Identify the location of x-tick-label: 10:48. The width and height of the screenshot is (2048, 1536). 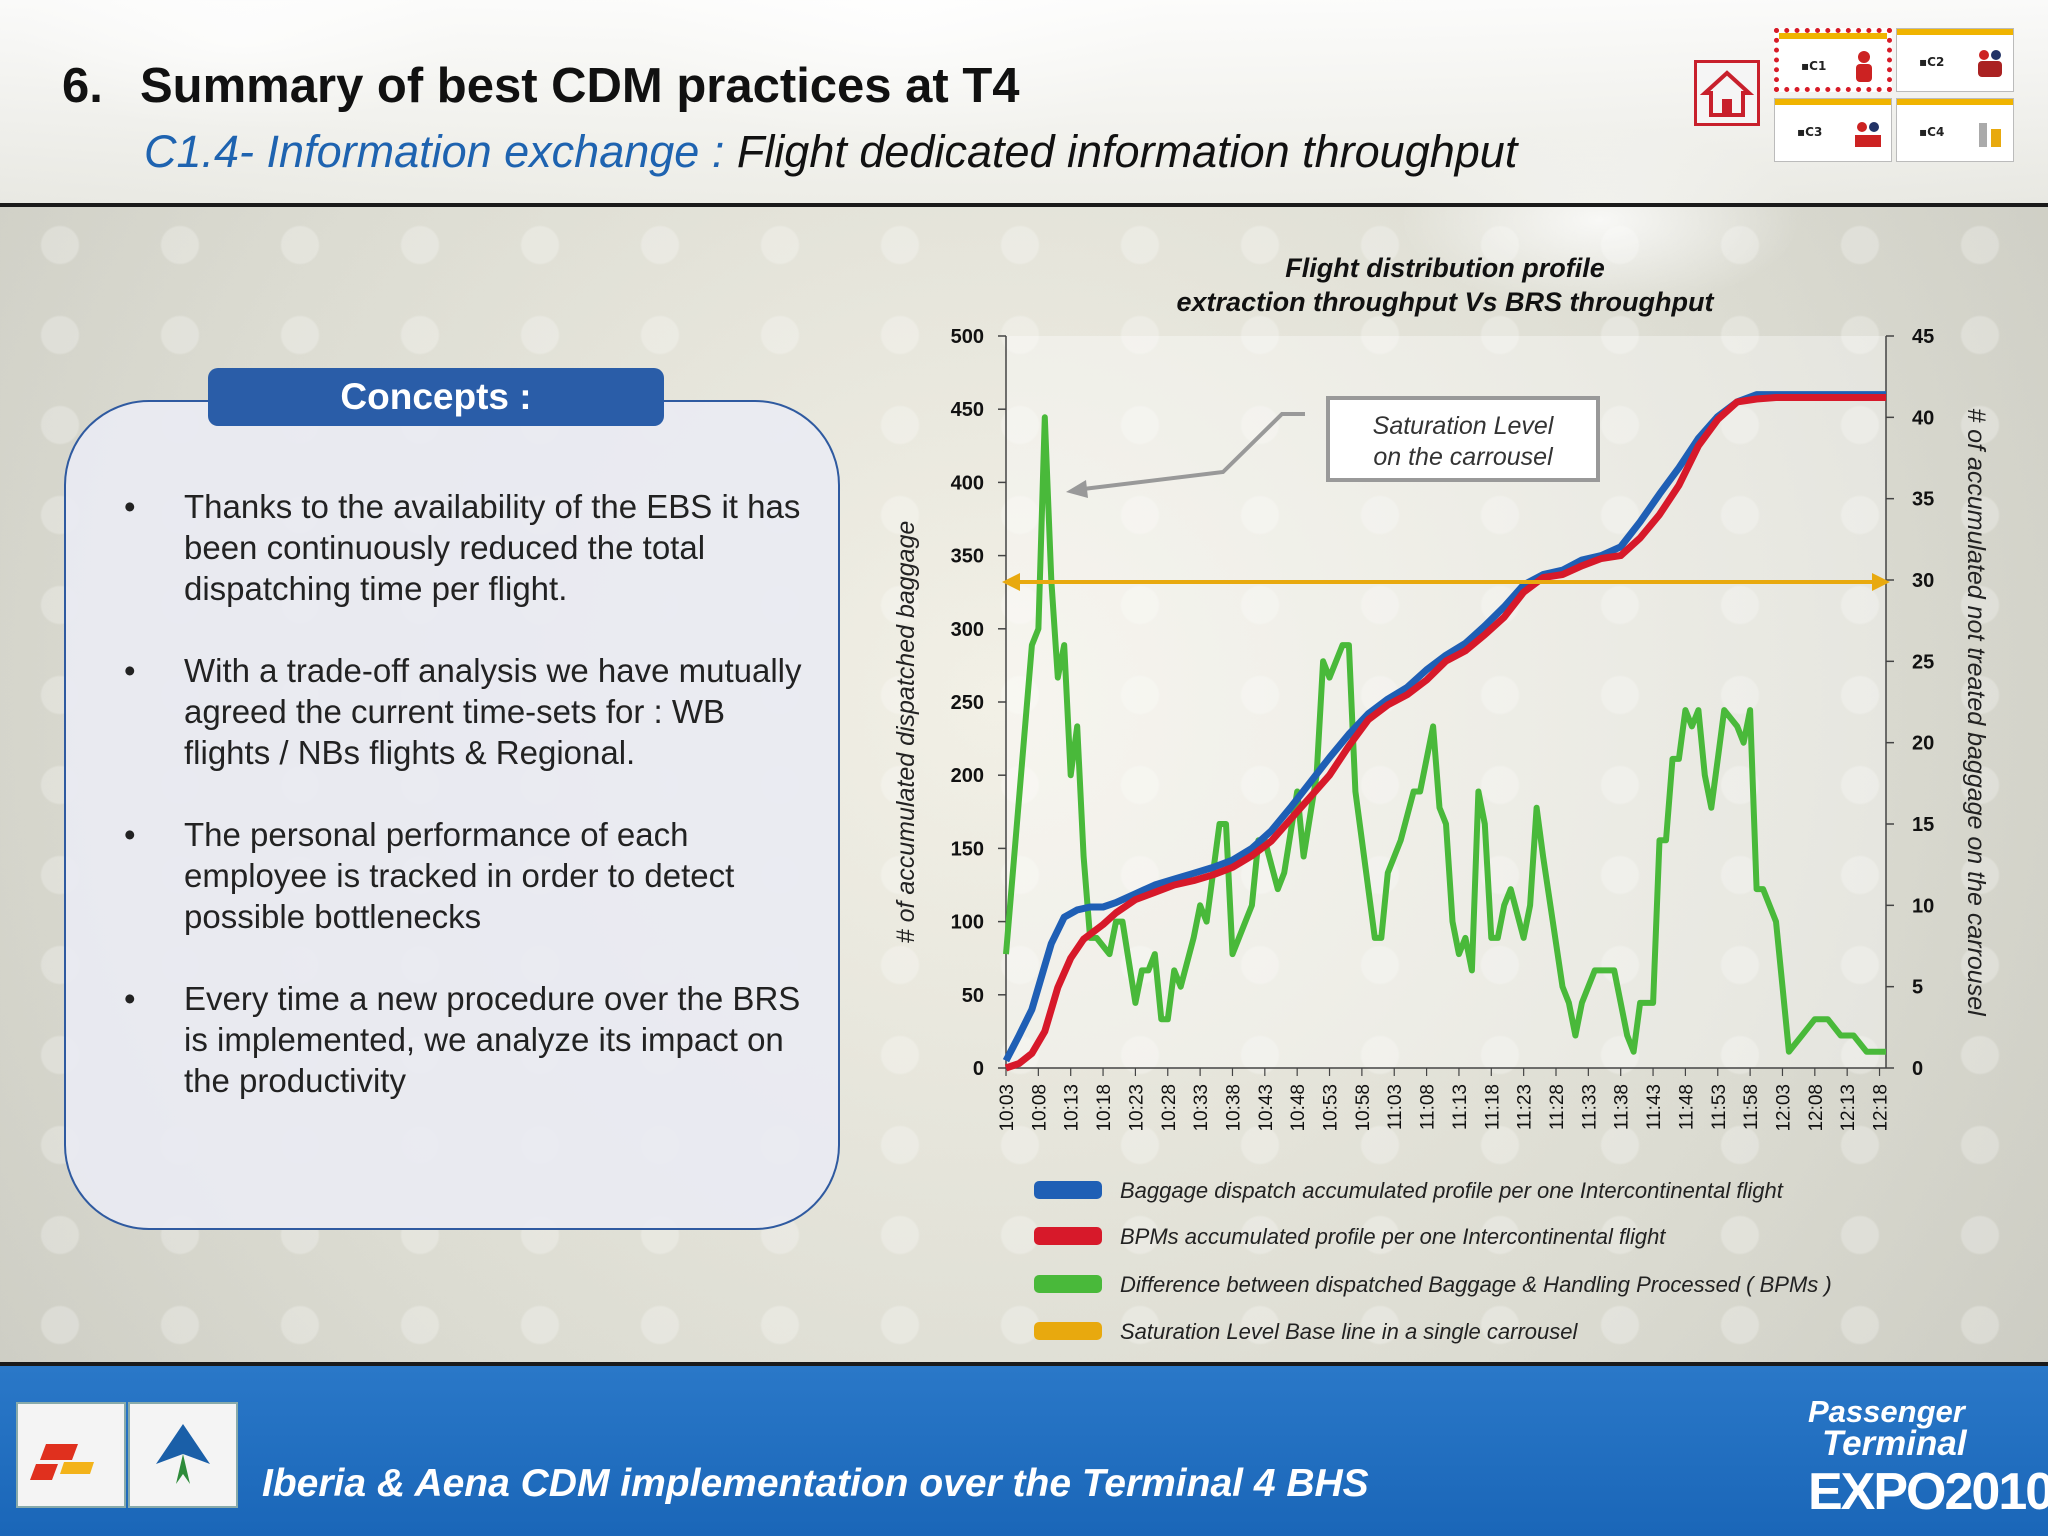
(1298, 1108).